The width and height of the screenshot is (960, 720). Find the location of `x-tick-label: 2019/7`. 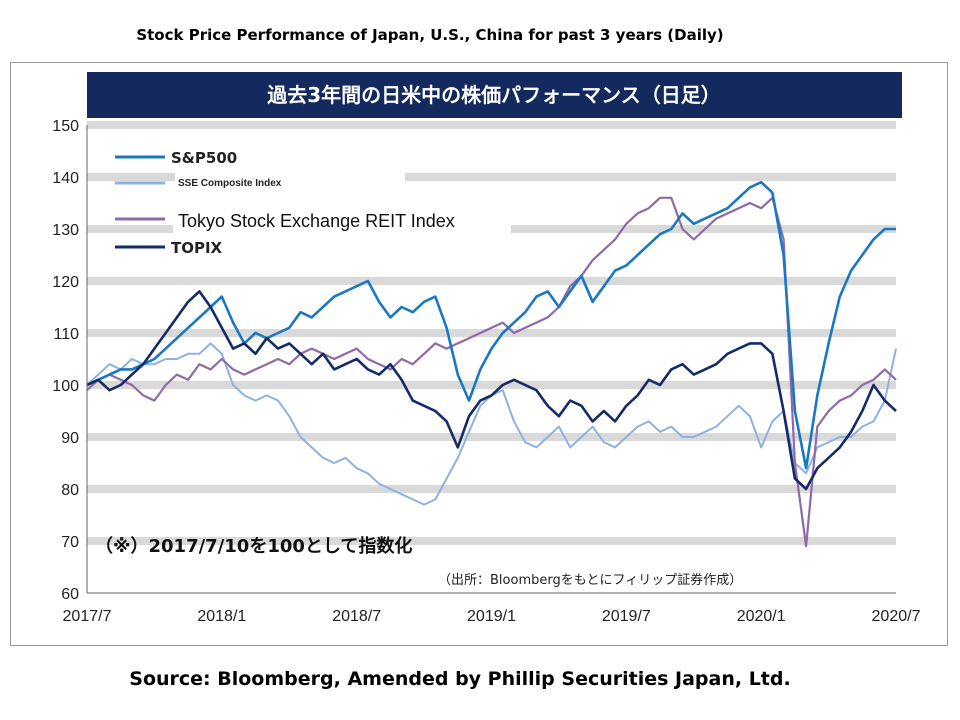

x-tick-label: 2019/7 is located at coordinates (626, 616).